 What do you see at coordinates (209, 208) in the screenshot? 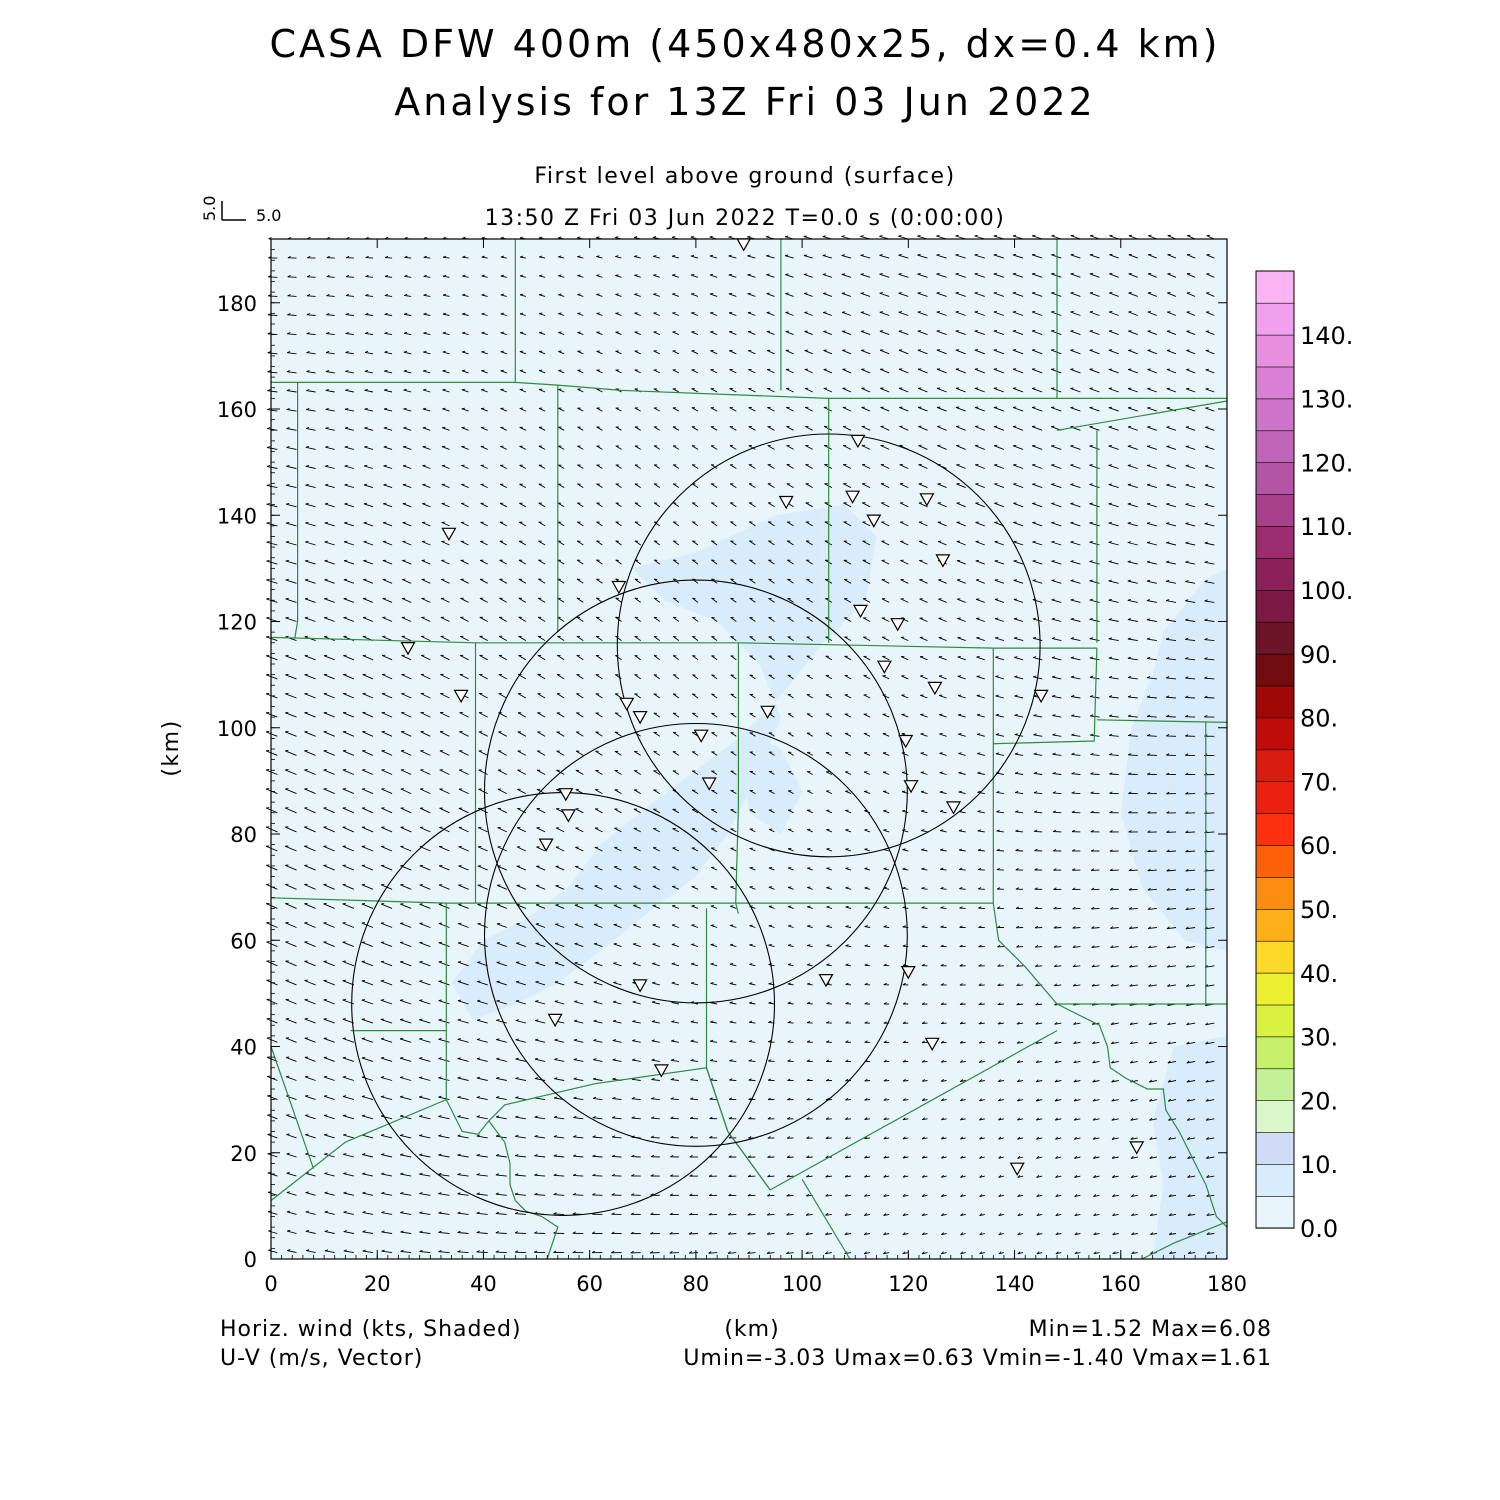
I see `vector-key-v-label: 5.0` at bounding box center [209, 208].